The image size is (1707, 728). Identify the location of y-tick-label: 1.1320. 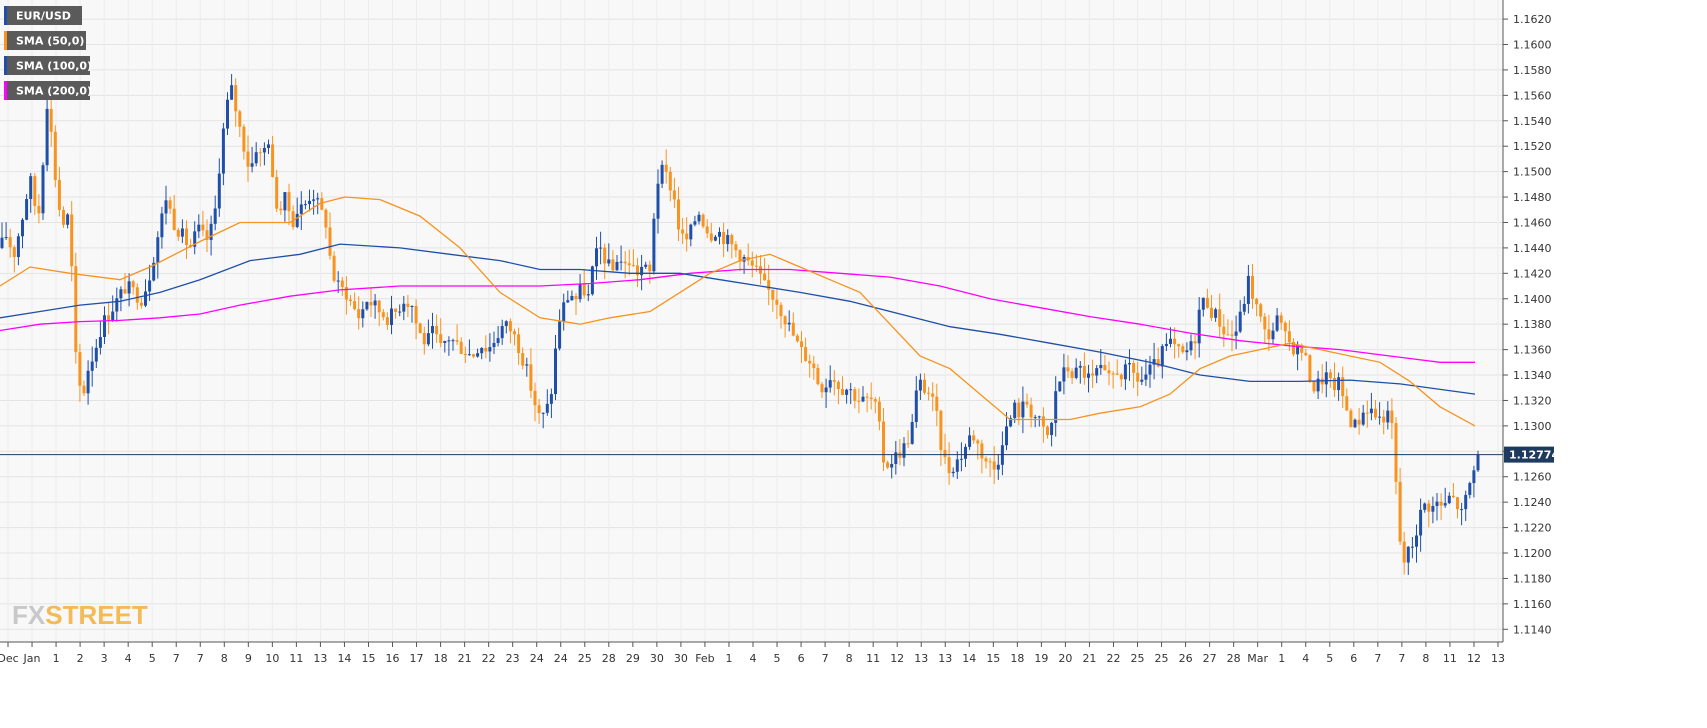
(1532, 400).